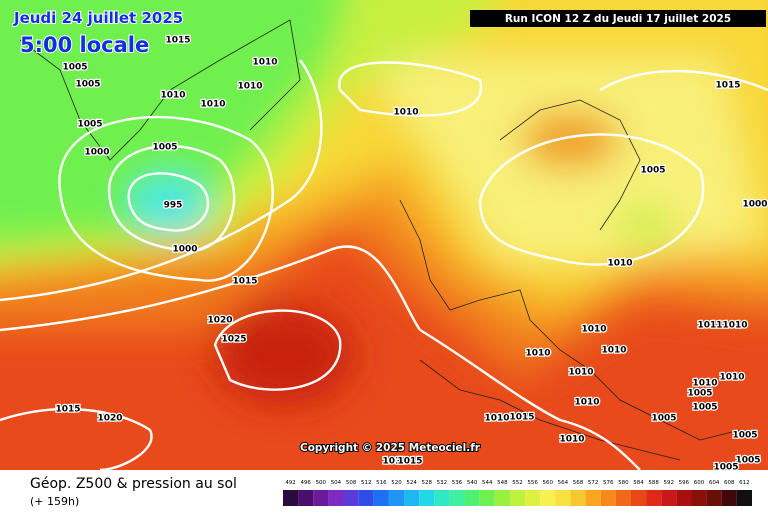 This screenshot has width=768, height=516. Describe the element at coordinates (532, 483) in the screenshot. I see `scale-label: 556` at that location.